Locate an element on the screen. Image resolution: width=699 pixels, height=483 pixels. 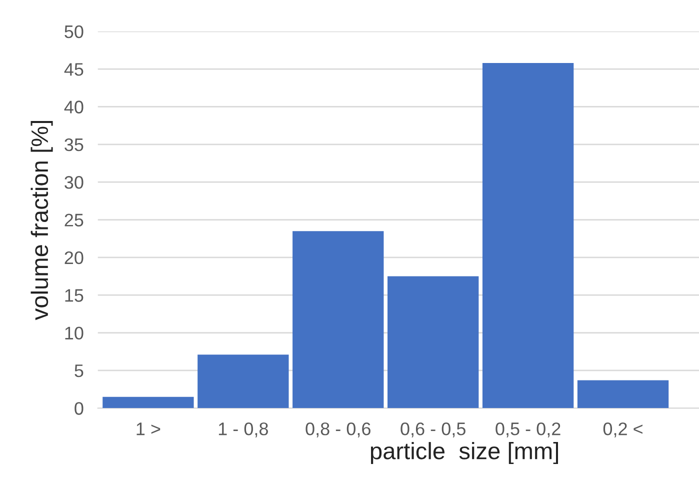
y-tick-label: 45 is located at coordinates (74, 69).